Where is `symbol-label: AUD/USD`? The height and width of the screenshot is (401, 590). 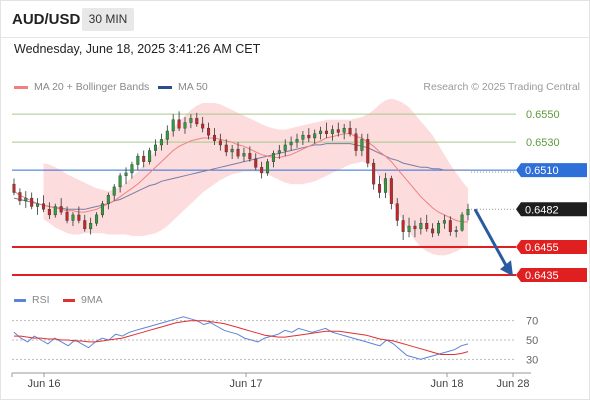 symbol-label: AUD/USD is located at coordinates (46, 19).